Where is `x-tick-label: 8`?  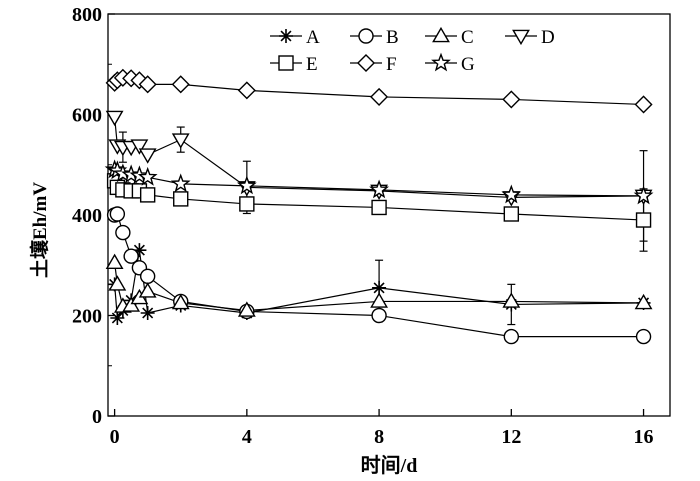
x-tick-label: 8 is located at coordinates (379, 437).